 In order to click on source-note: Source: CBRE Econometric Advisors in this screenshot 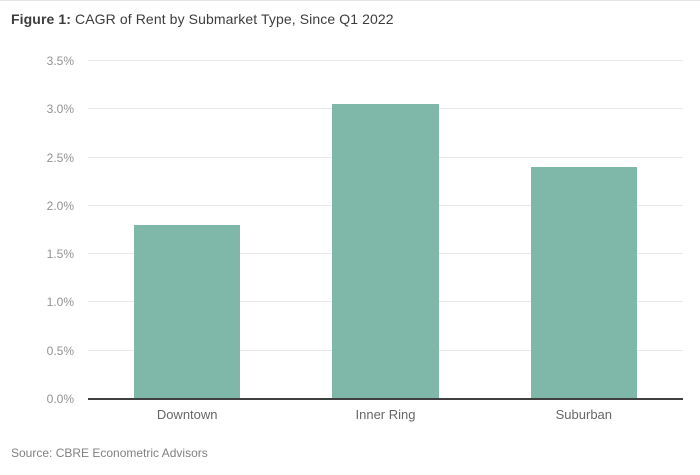, I will do `click(109, 453)`.